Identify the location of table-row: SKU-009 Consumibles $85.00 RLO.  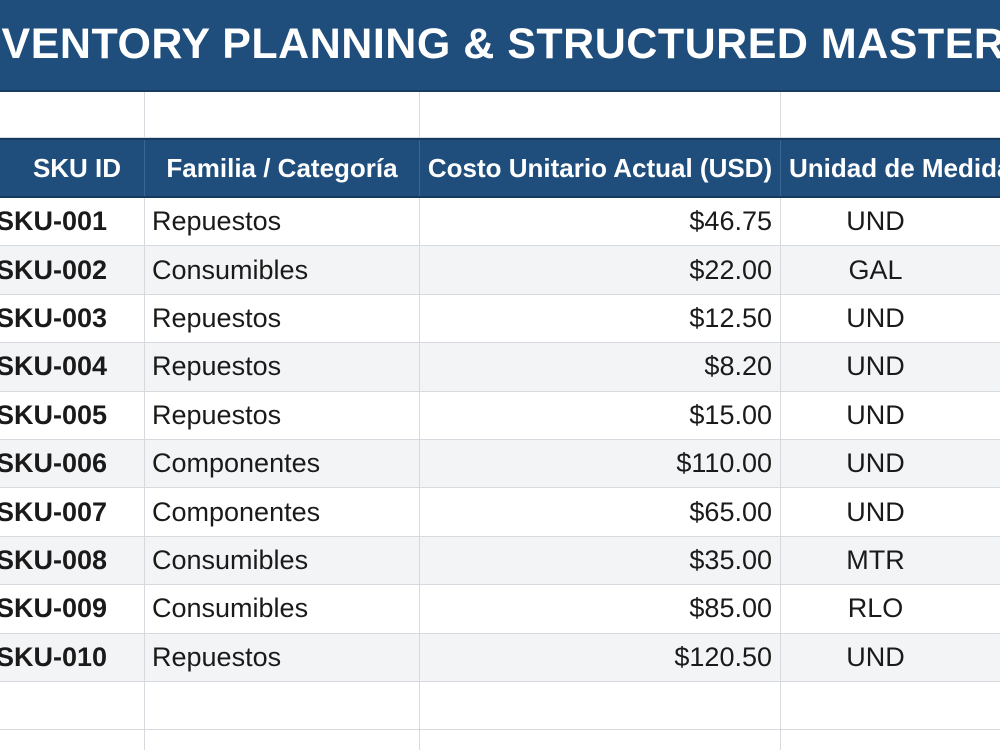
(500, 609).